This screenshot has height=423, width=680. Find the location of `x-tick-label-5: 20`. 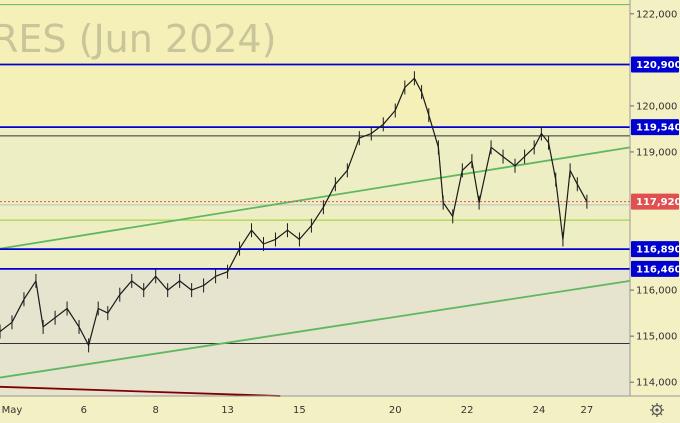

x-tick-label-5: 20 is located at coordinates (395, 410).